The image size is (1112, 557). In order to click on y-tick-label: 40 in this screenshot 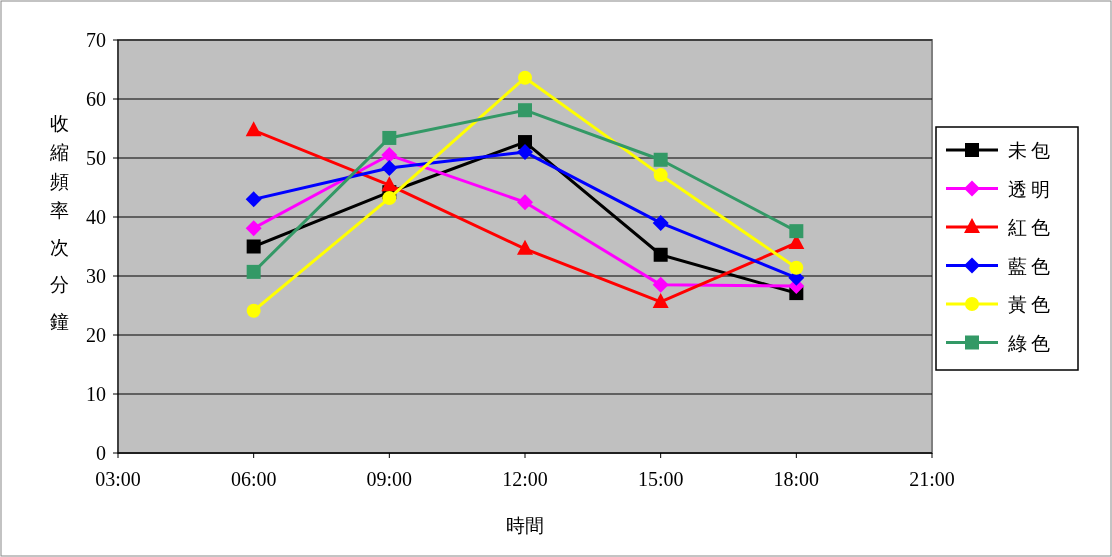, I will do `click(96, 217)`.